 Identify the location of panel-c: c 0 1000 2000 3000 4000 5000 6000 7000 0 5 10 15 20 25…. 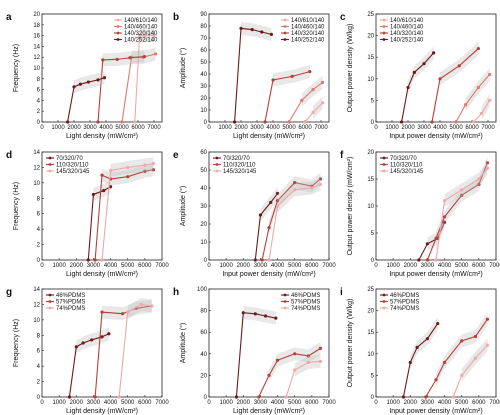
(418, 76).